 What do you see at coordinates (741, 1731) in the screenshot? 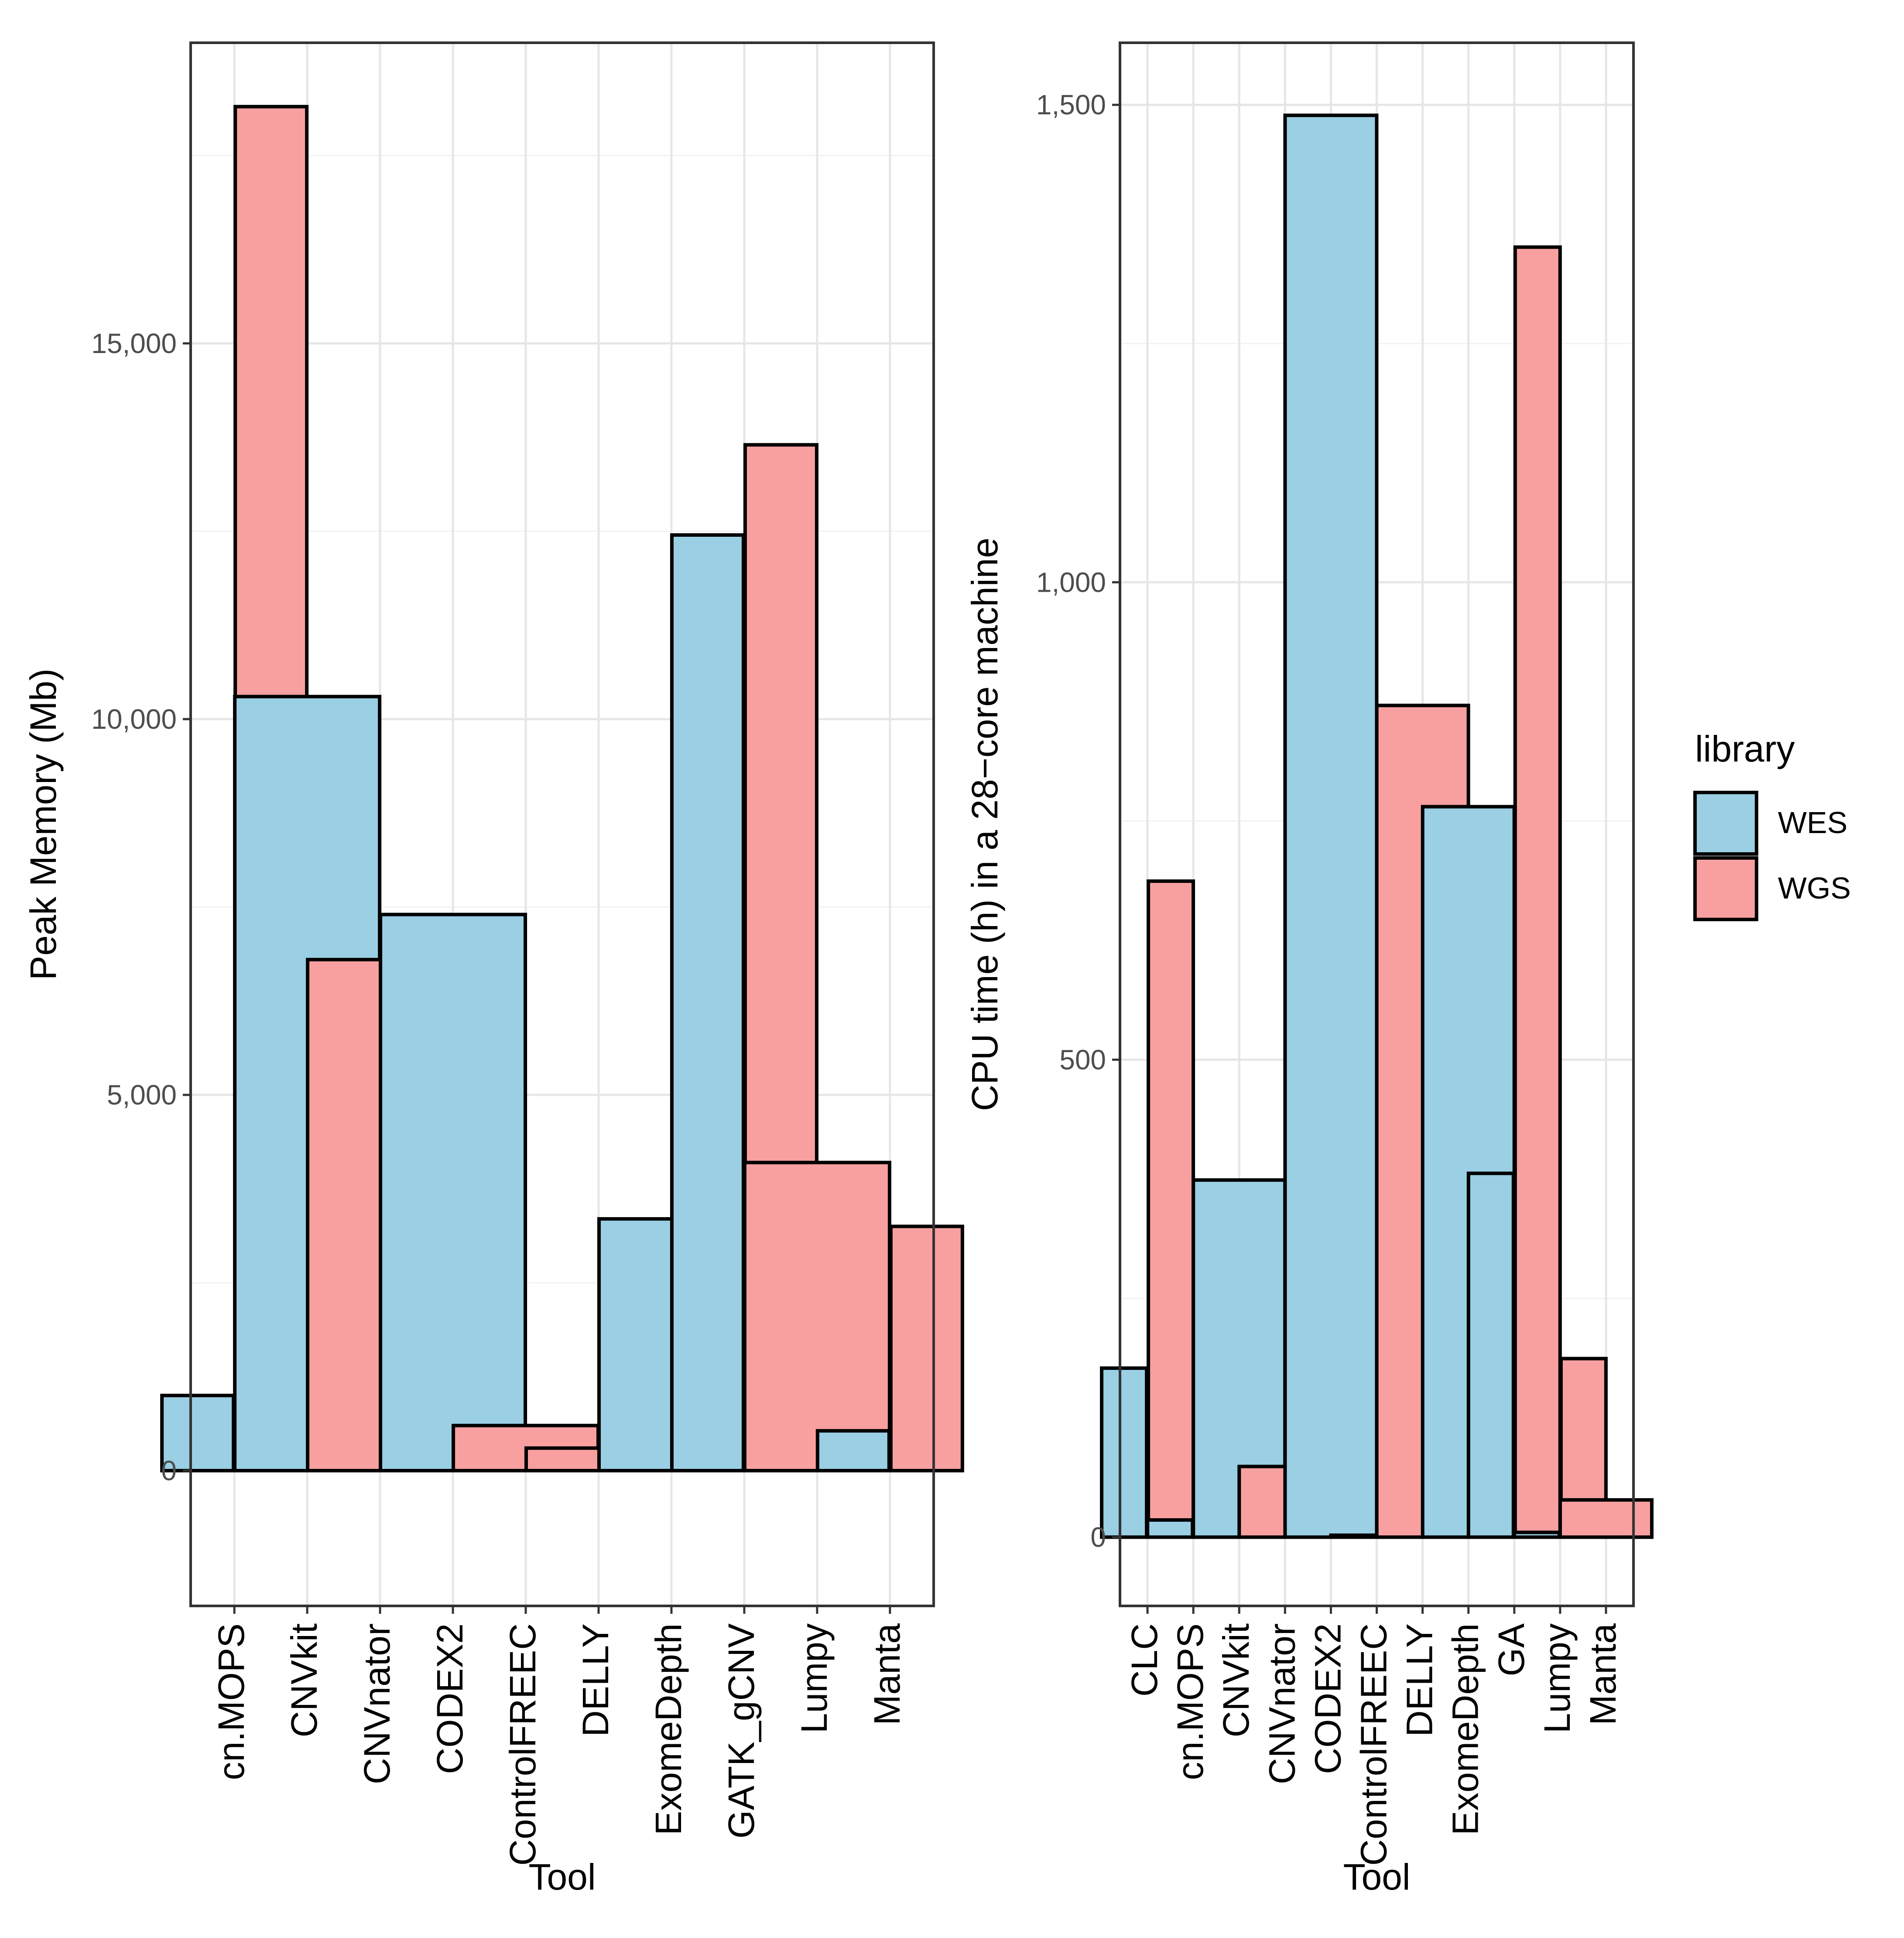
I see `x-tick-label: GATK_gCNV` at bounding box center [741, 1731].